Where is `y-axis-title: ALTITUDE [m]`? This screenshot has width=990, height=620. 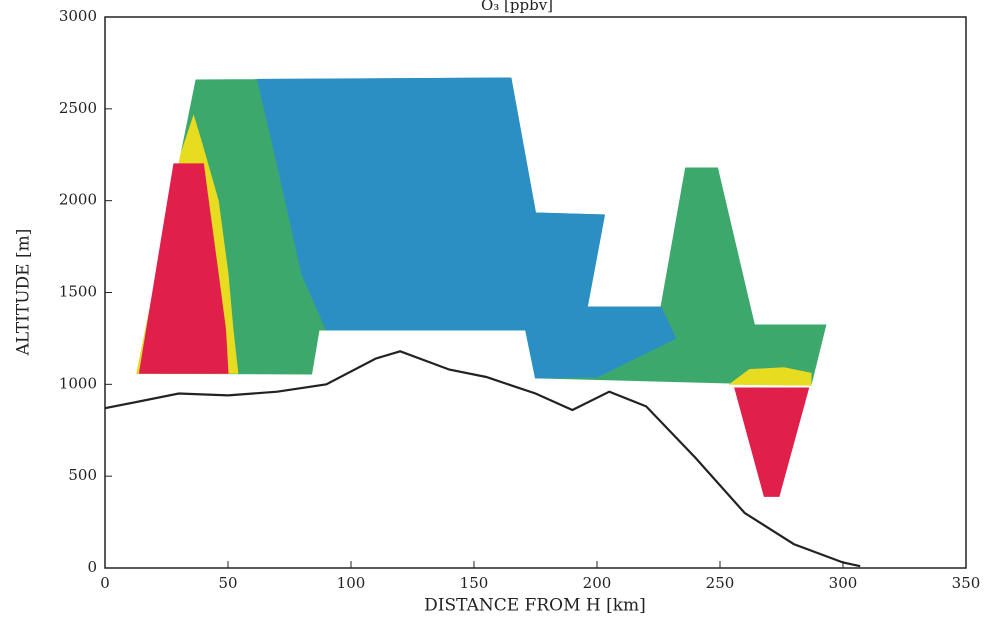 y-axis-title: ALTITUDE [m] is located at coordinates (24, 293).